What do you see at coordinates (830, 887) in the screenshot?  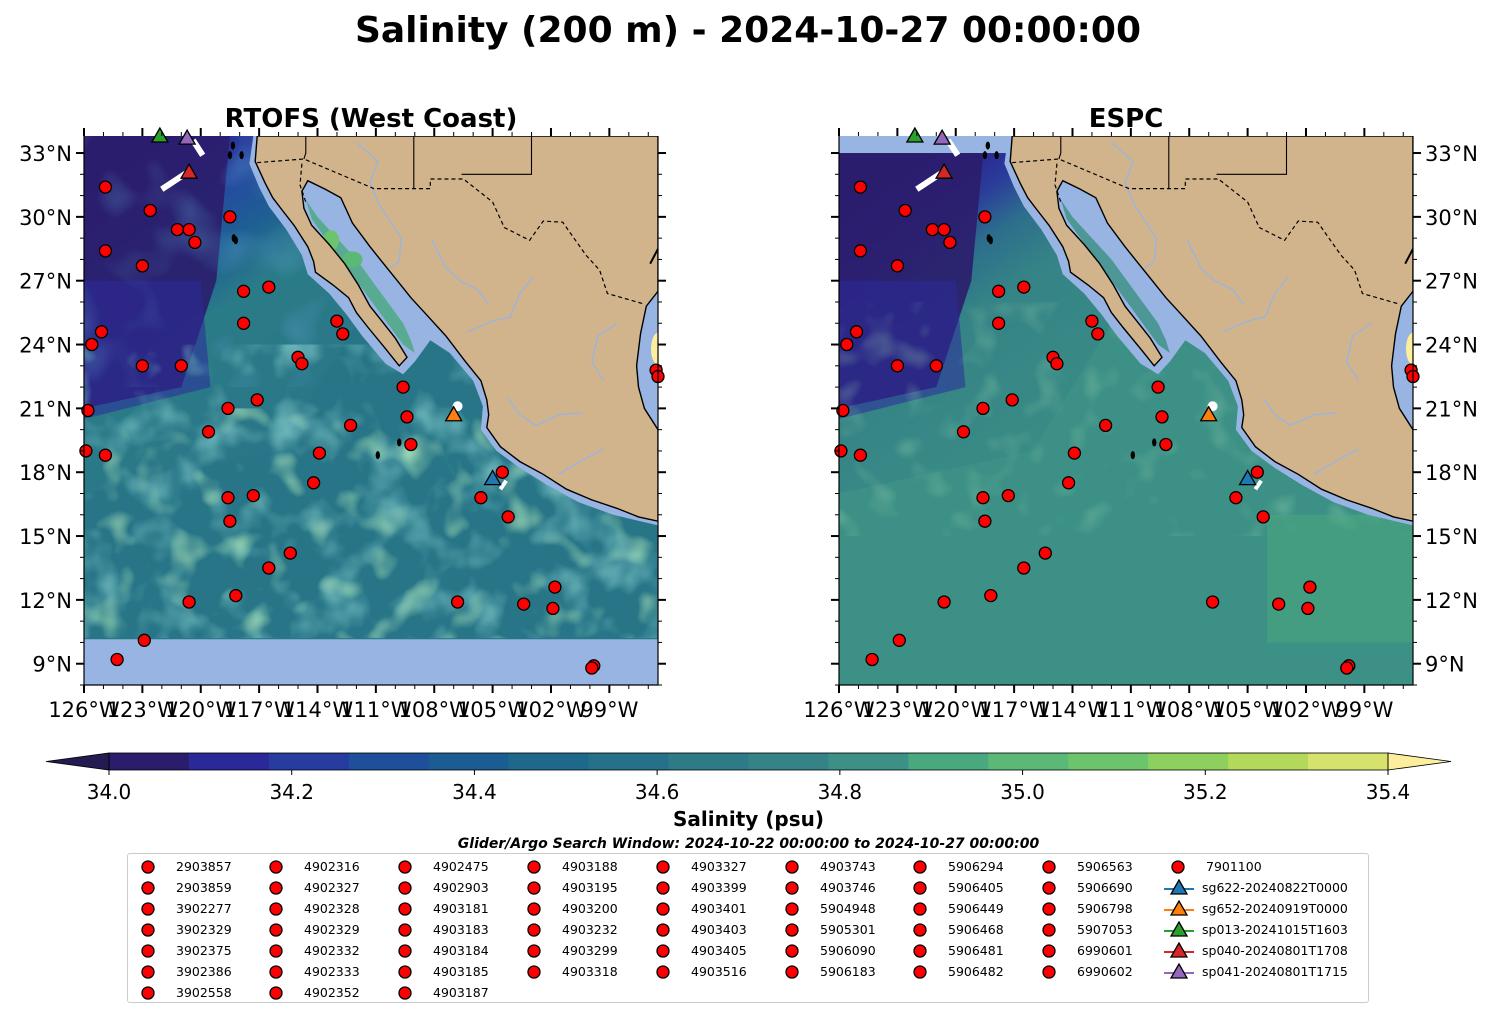 I see `legend-entry-argo: 4903746` at bounding box center [830, 887].